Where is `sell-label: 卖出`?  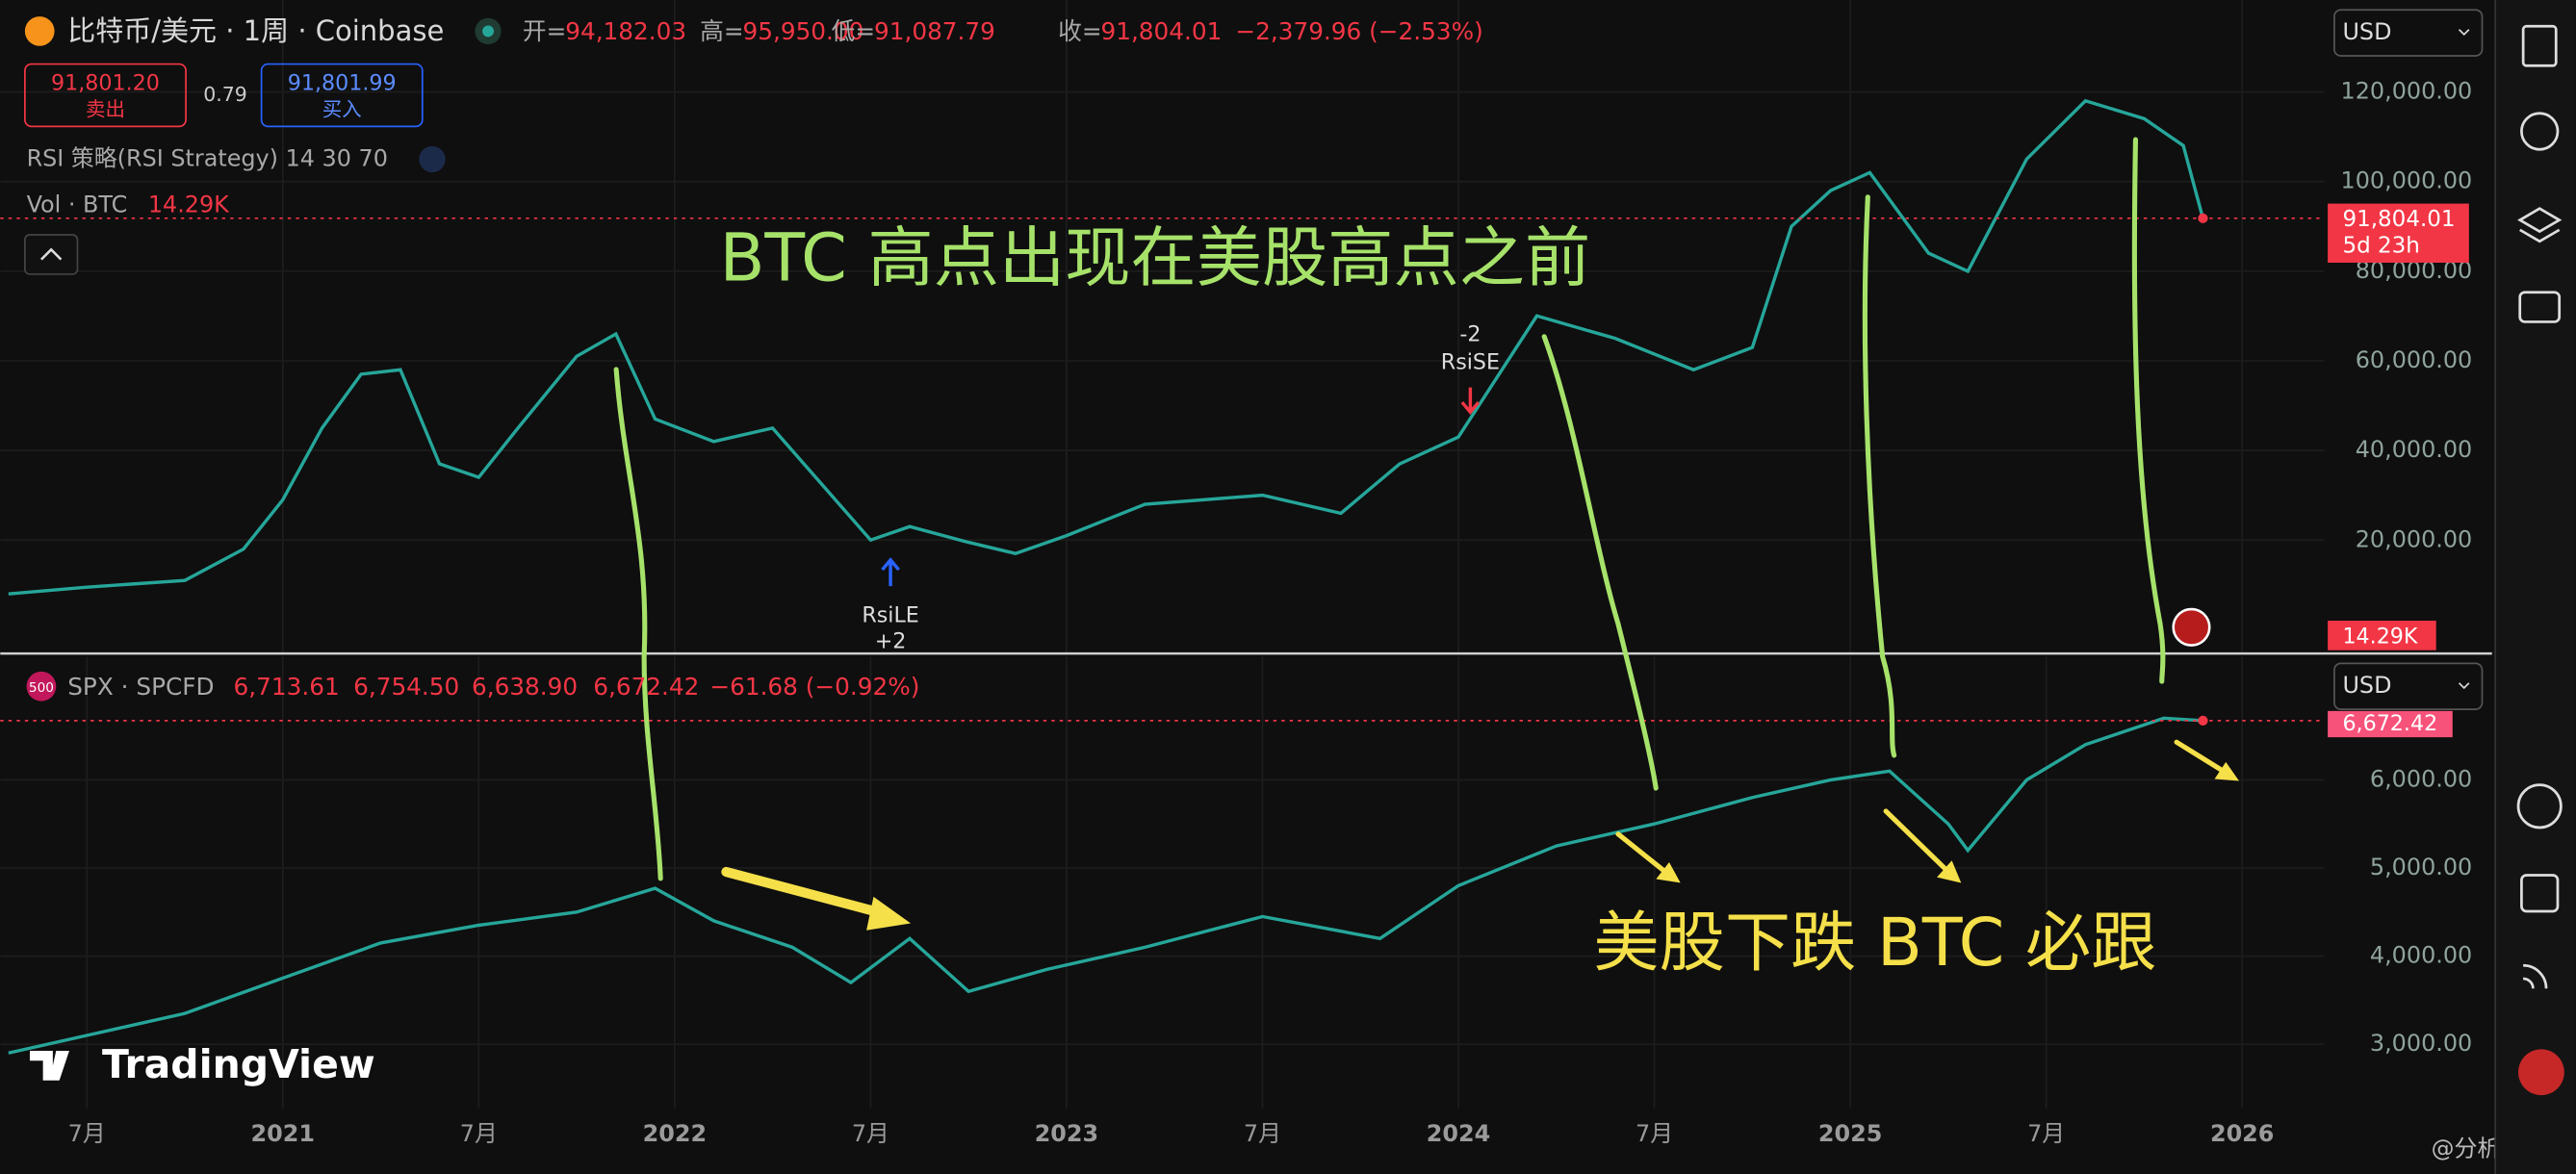
sell-label: 卖出 is located at coordinates (106, 108).